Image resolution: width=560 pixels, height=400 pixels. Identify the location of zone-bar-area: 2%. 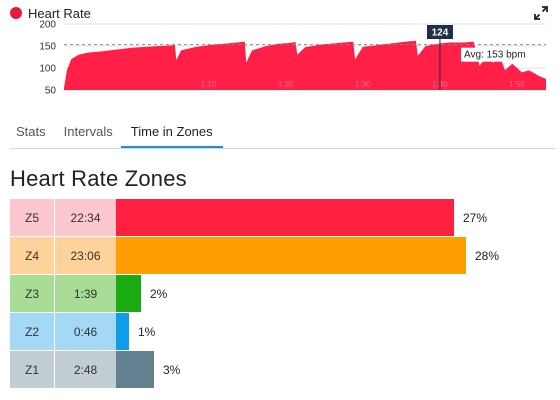
(335, 293).